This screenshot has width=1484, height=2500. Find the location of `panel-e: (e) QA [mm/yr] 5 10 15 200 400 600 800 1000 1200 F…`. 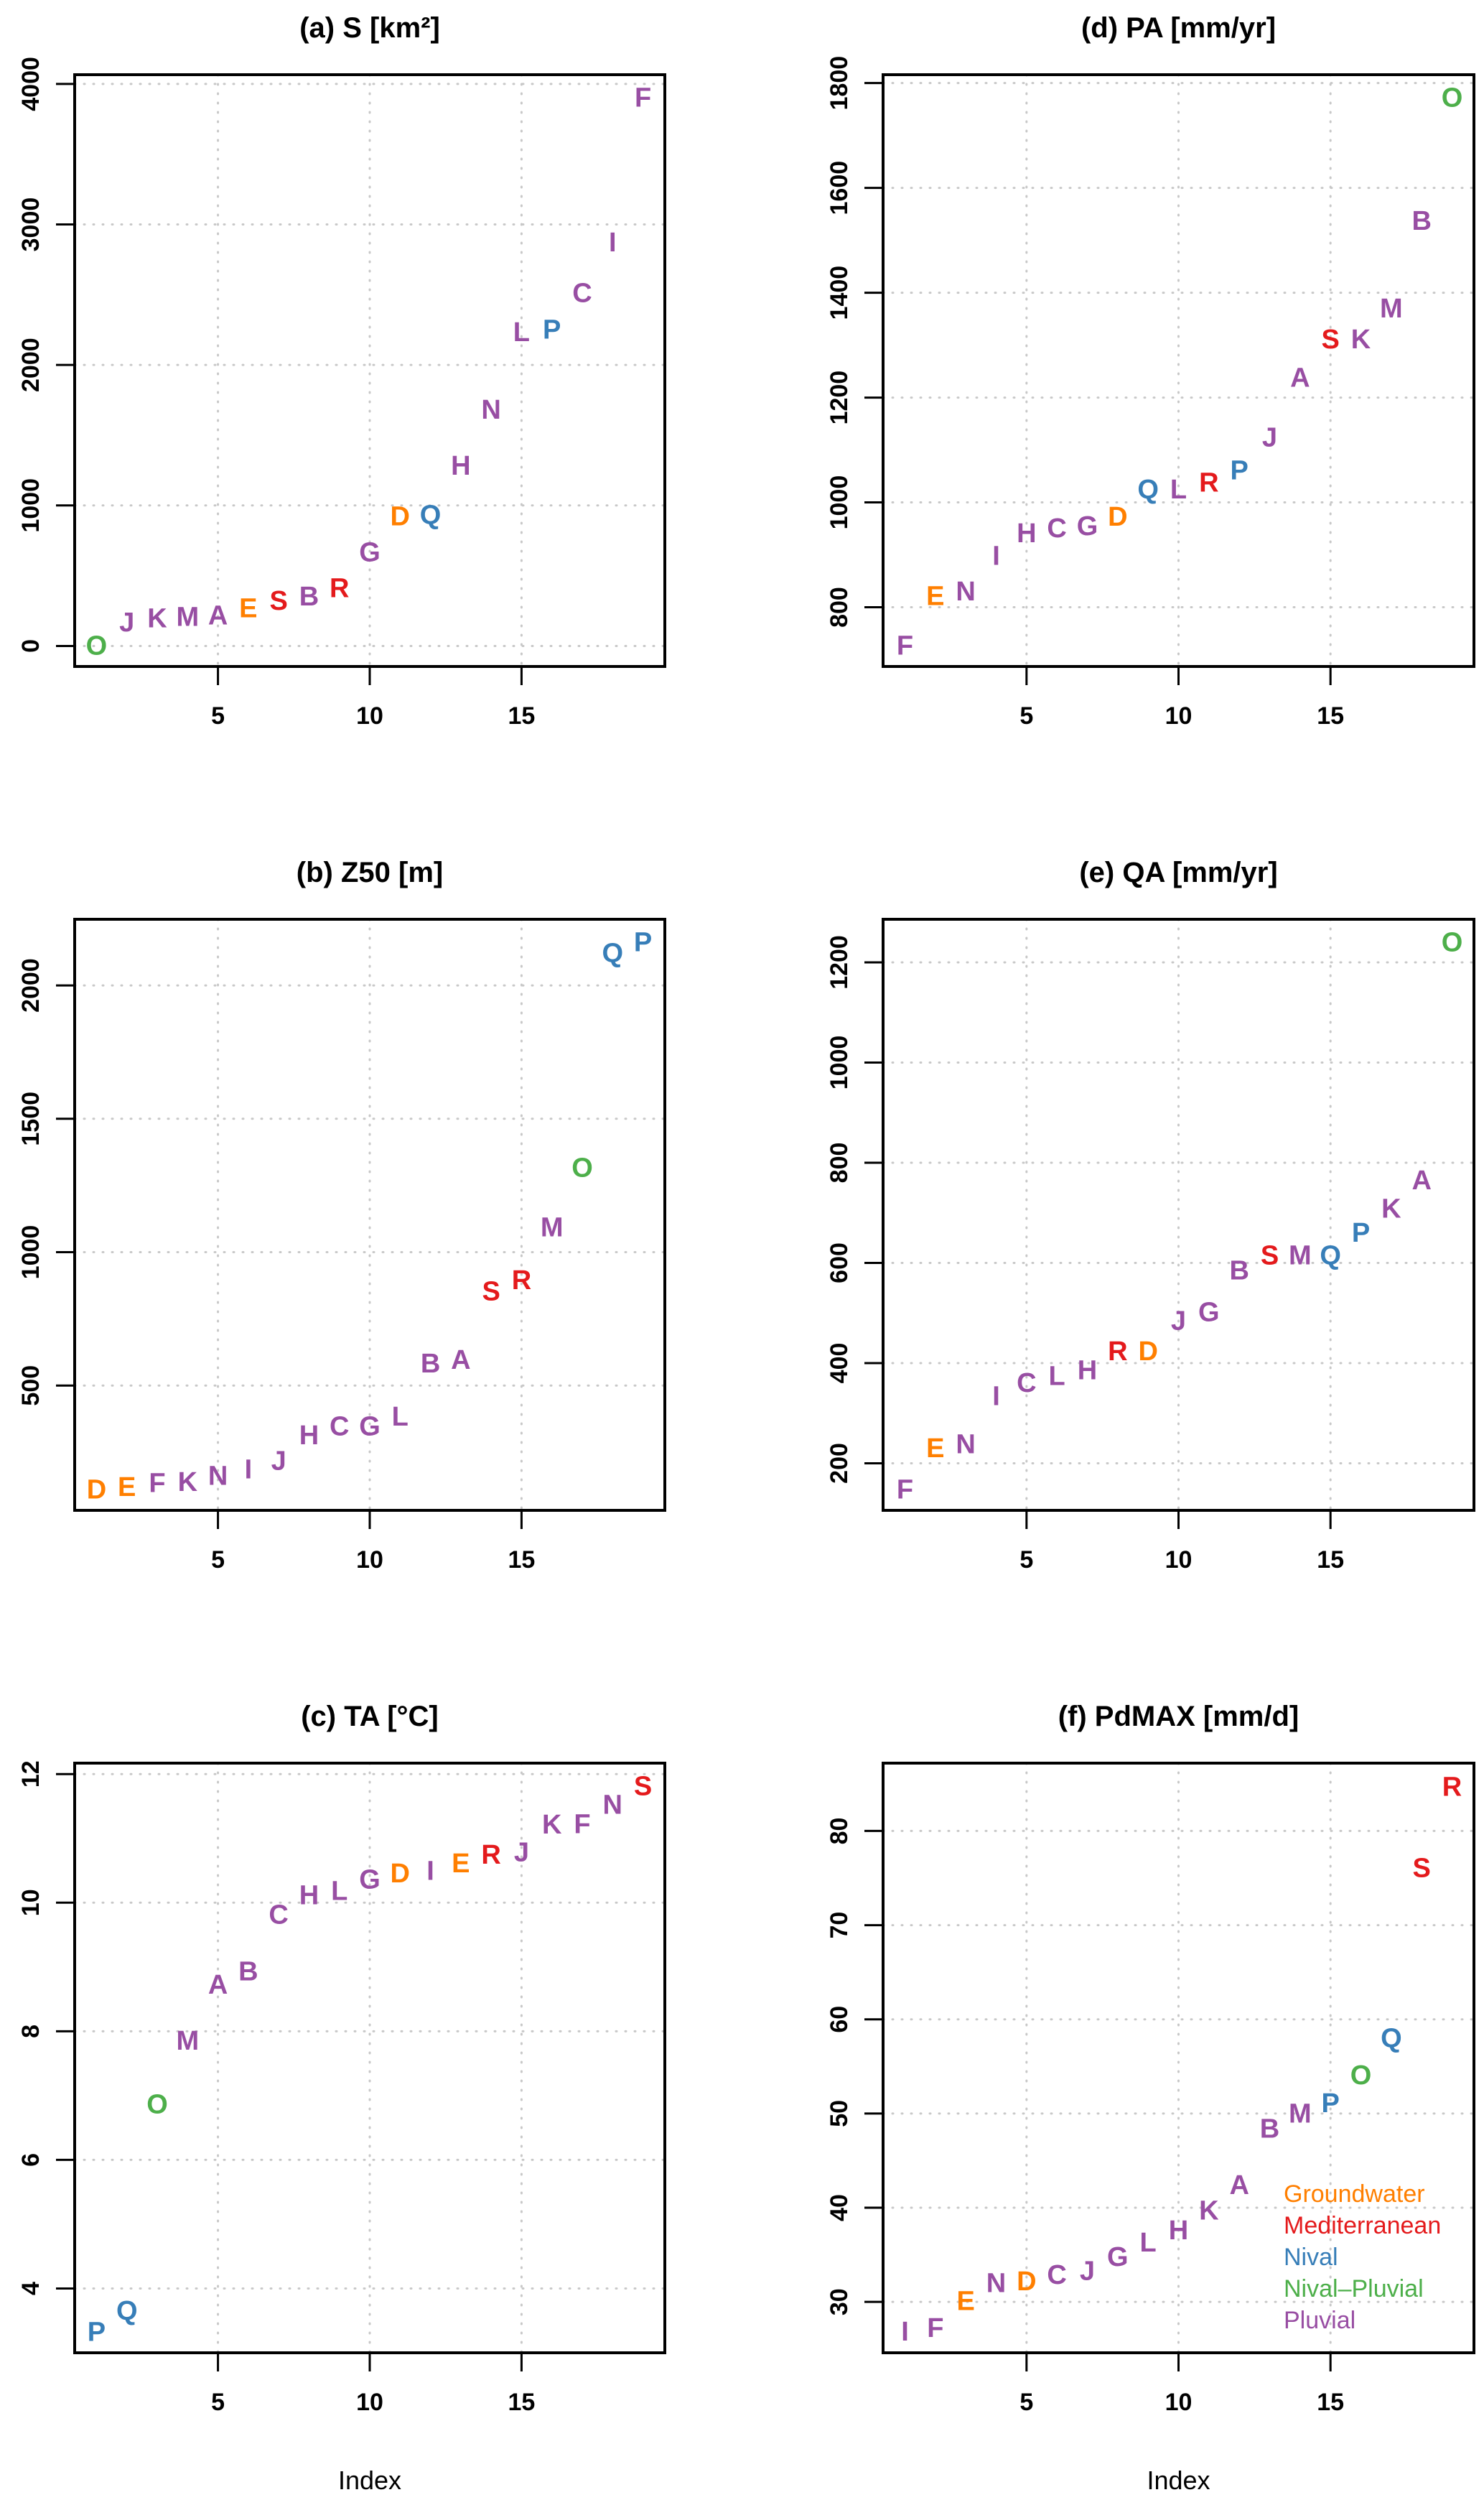

panel-e: (e) QA [mm/yr] 5 10 15 200 400 600 800 1000 1200 F… is located at coordinates (1150, 1215).